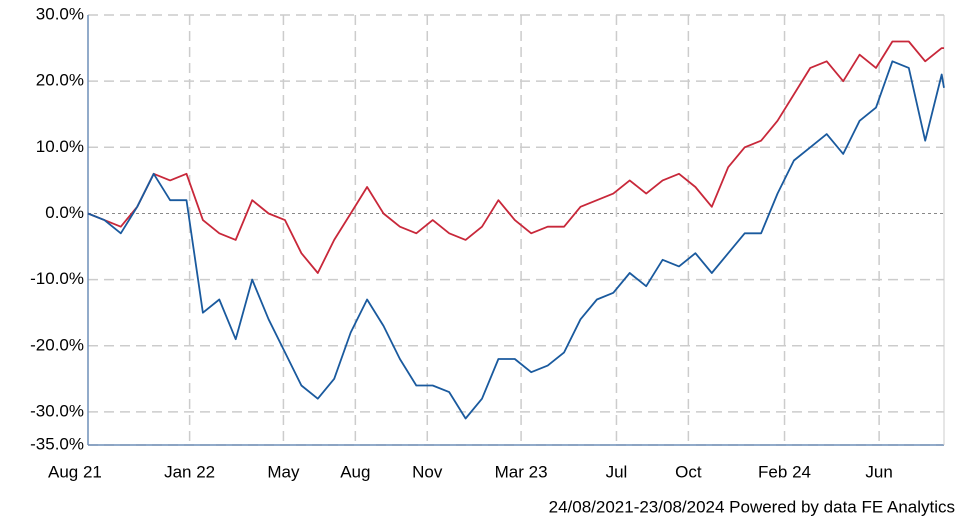 The height and width of the screenshot is (521, 961). I want to click on y-tick-label: -10.0%, so click(57, 278).